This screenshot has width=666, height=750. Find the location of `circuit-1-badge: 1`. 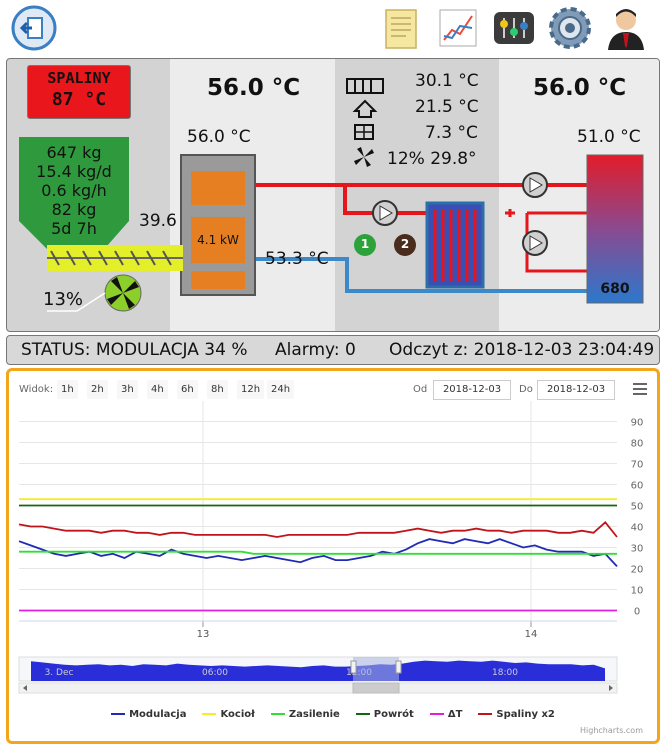

circuit-1-badge: 1 is located at coordinates (365, 244).